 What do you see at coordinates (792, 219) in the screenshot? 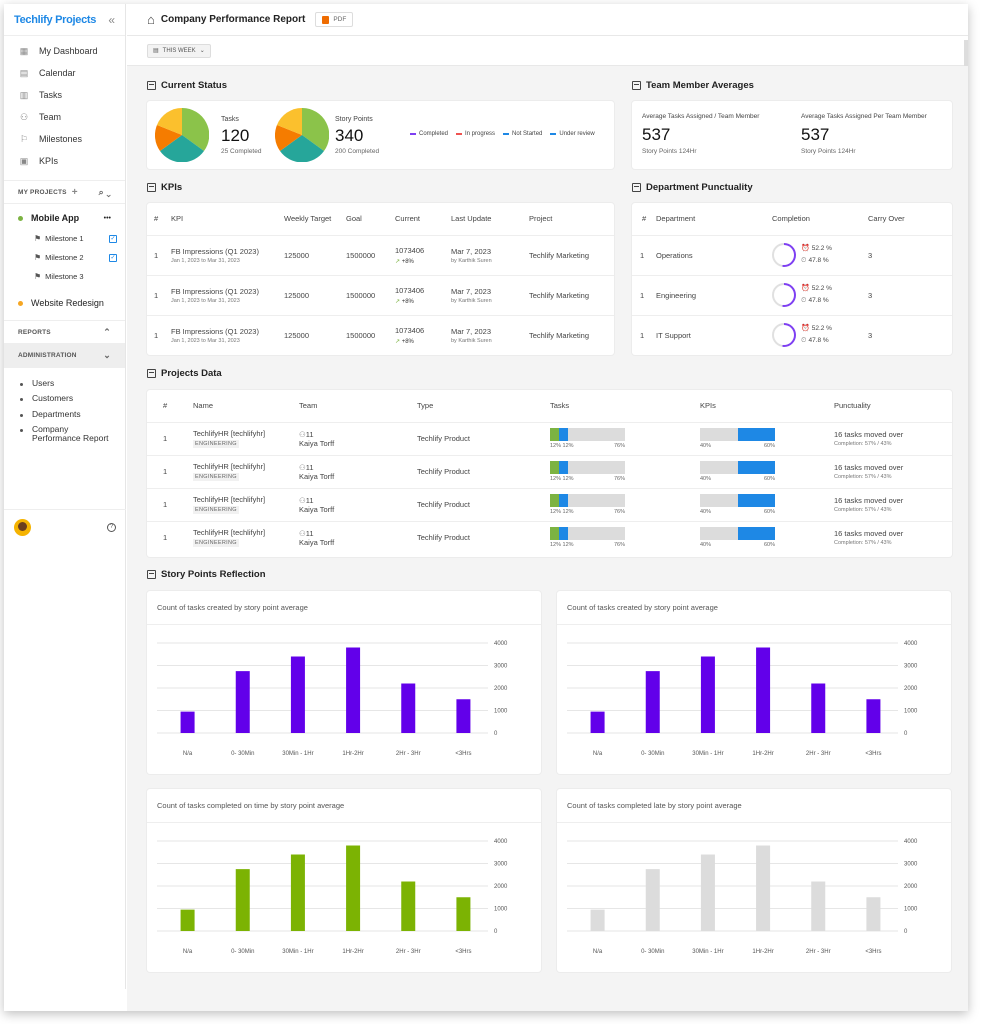
I see `table-header-row: # Department Completion Carry Over` at bounding box center [792, 219].